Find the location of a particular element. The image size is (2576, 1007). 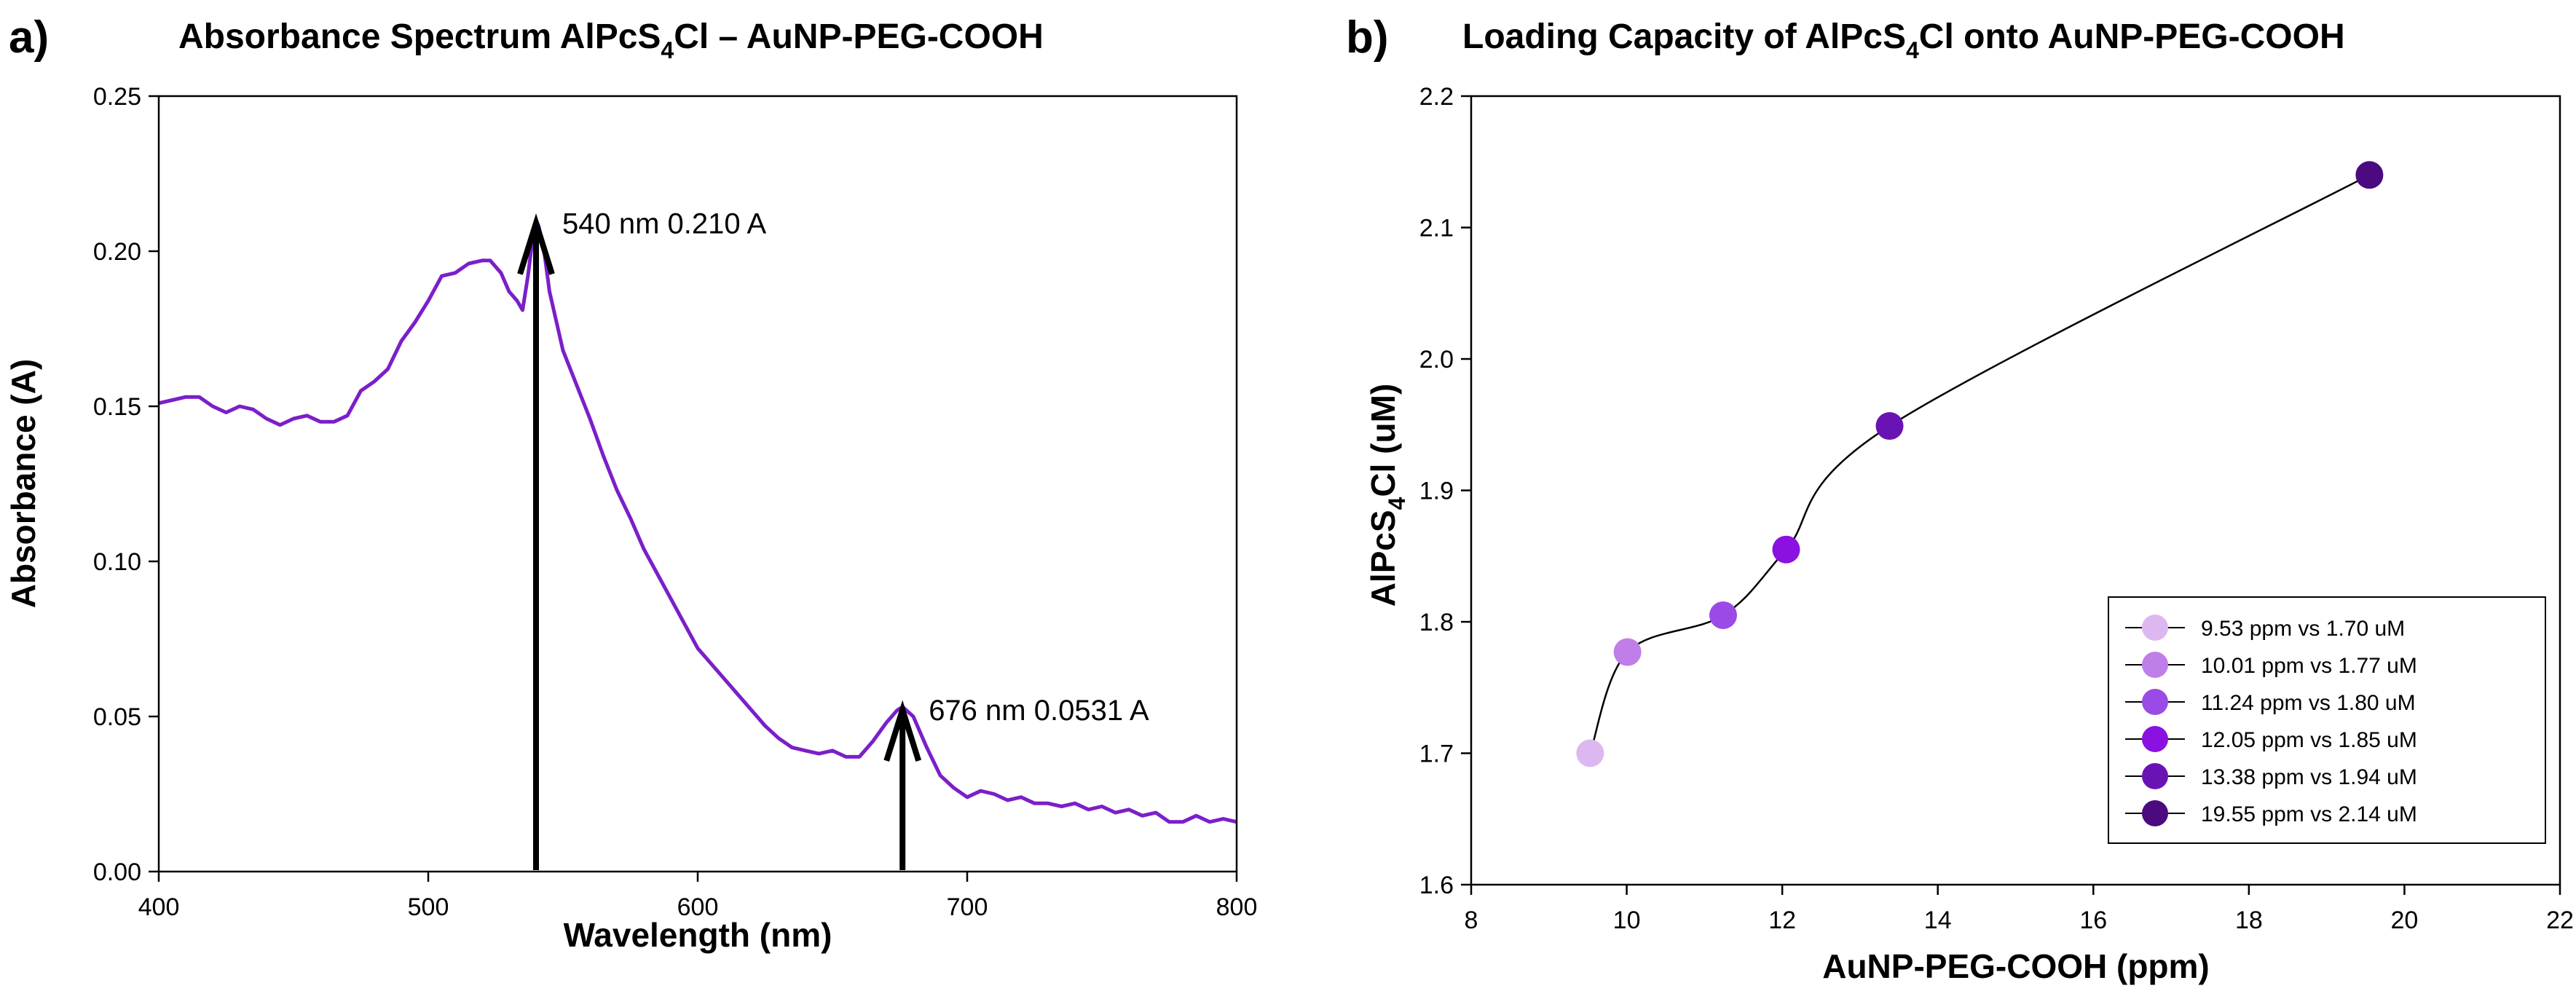

legend-entry-label: 9.53 ppm vs 1.70 uM is located at coordinates (2303, 629).